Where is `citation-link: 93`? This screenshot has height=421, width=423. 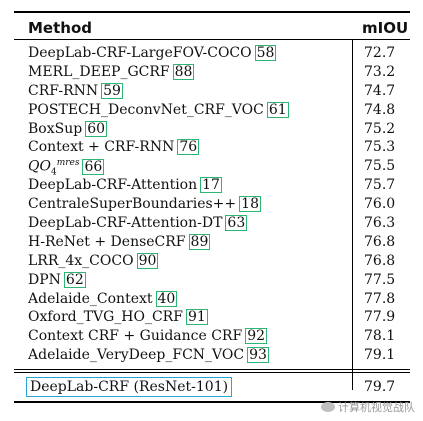 citation-link: 93 is located at coordinates (258, 355).